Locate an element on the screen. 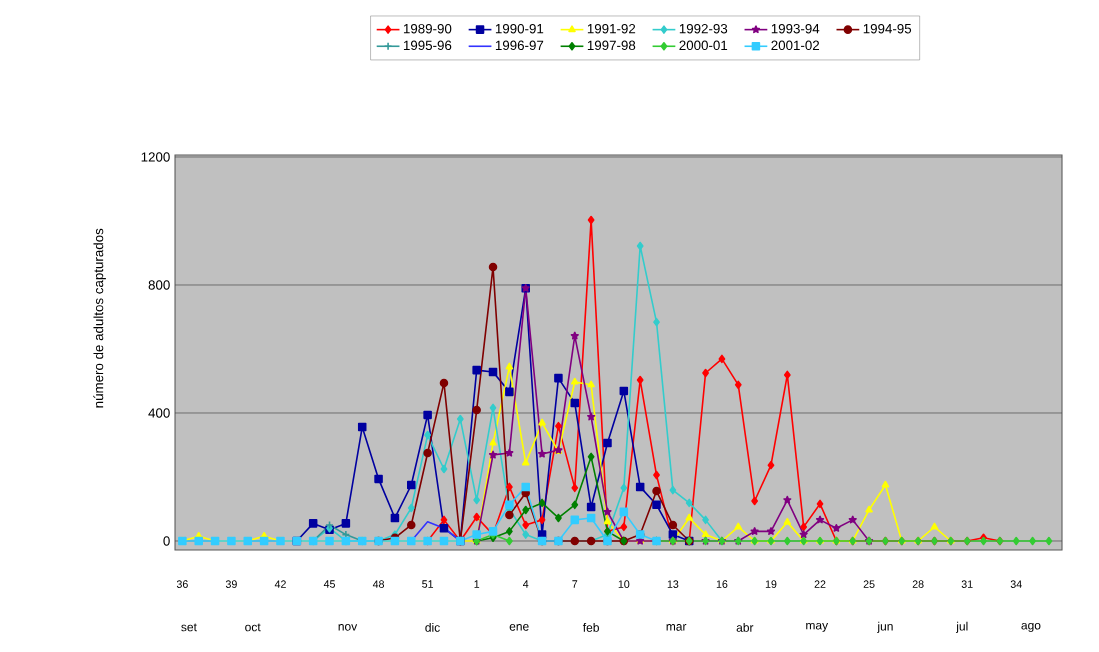  text: set is located at coordinates (189, 627).